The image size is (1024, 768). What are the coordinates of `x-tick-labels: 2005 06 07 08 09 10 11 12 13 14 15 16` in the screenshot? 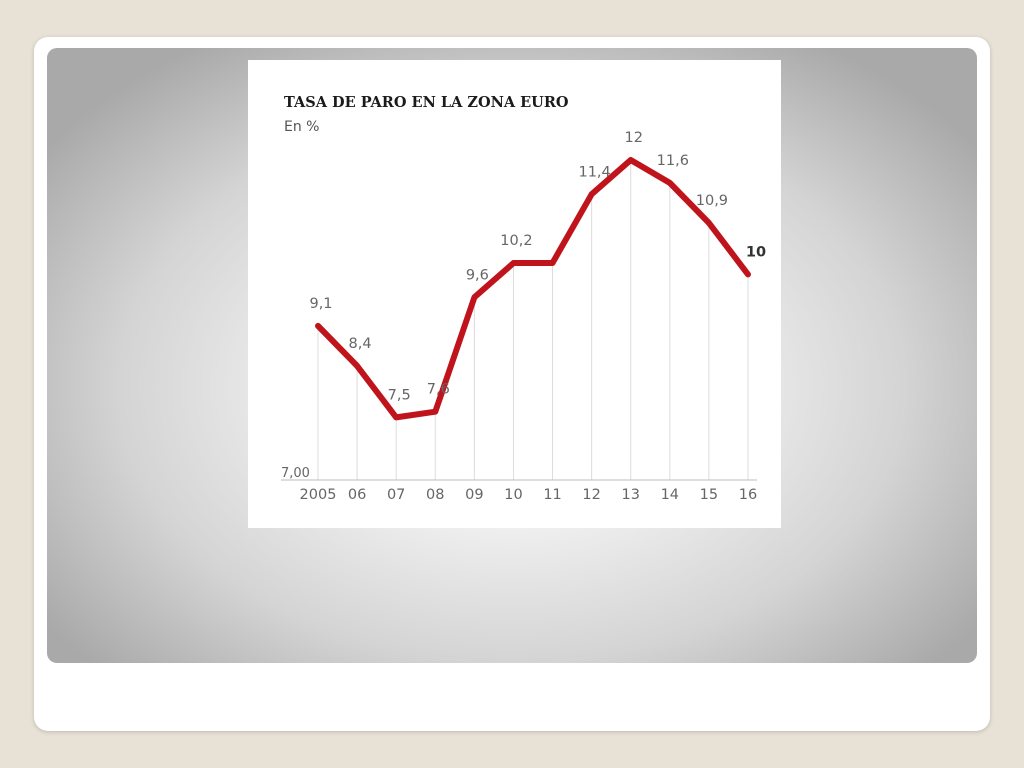 It's located at (529, 495).